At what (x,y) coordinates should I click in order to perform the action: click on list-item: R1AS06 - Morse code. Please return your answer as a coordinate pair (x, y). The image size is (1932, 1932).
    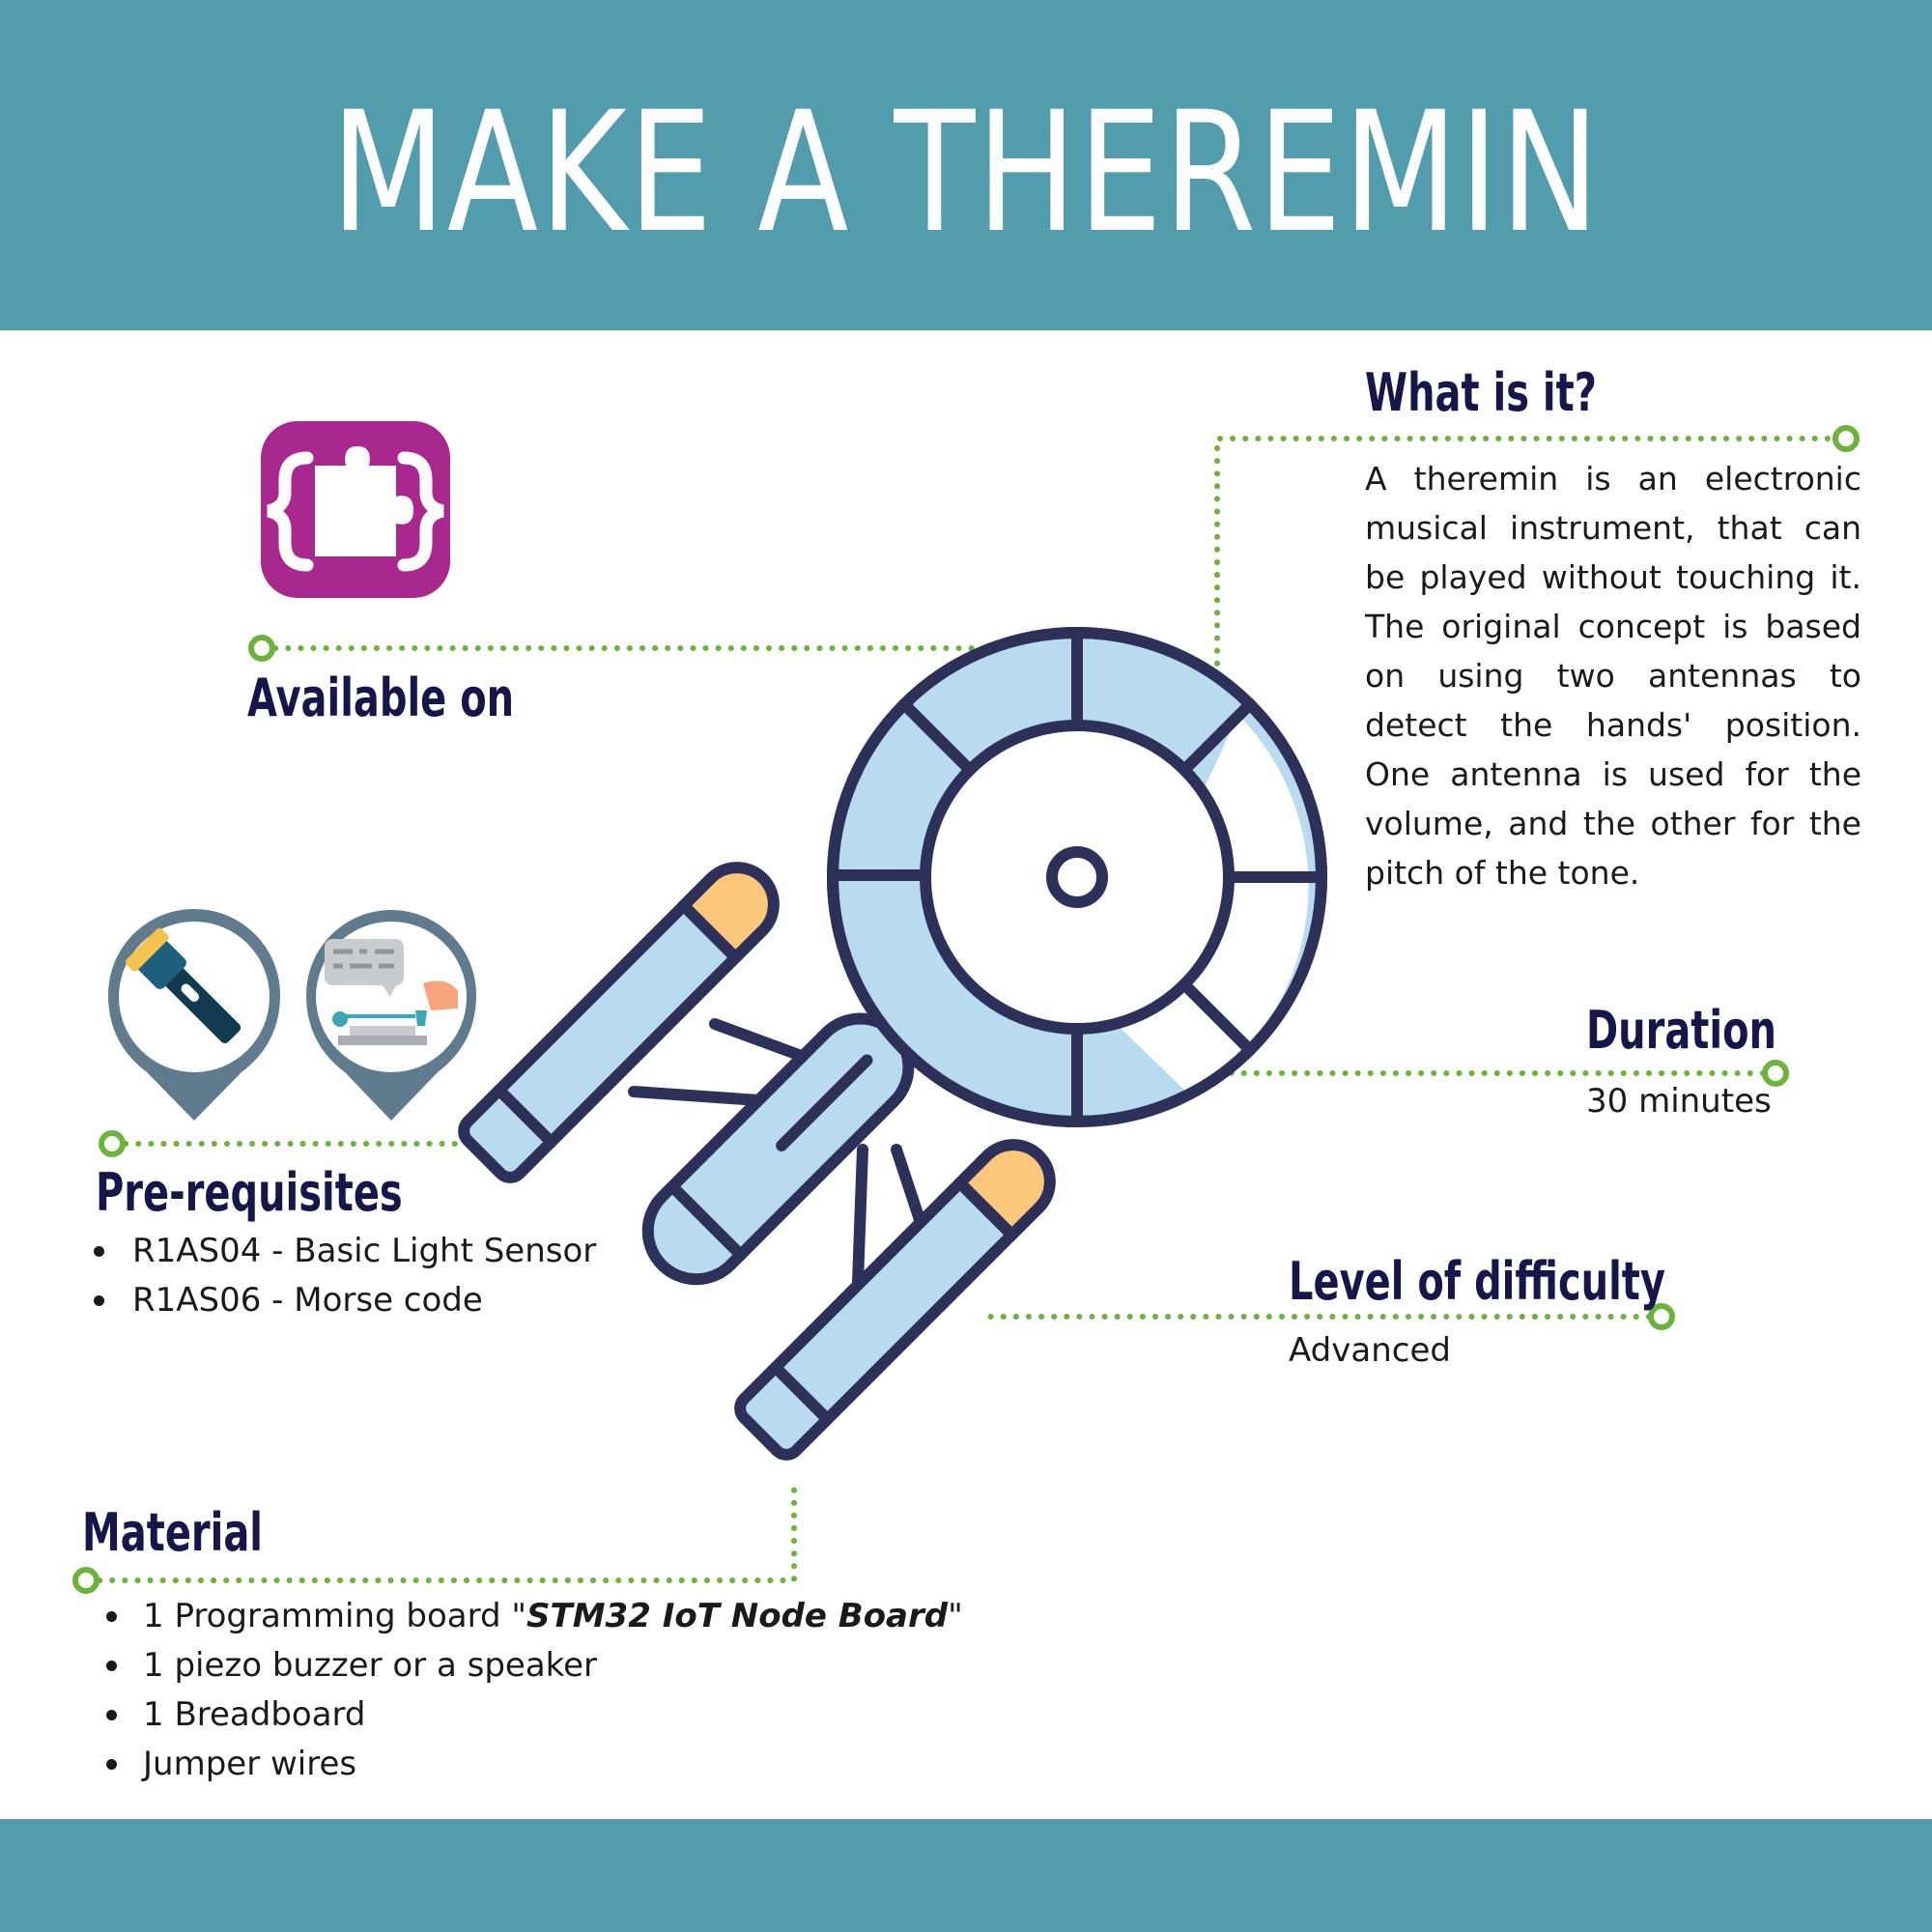
    Looking at the image, I should click on (344, 1300).